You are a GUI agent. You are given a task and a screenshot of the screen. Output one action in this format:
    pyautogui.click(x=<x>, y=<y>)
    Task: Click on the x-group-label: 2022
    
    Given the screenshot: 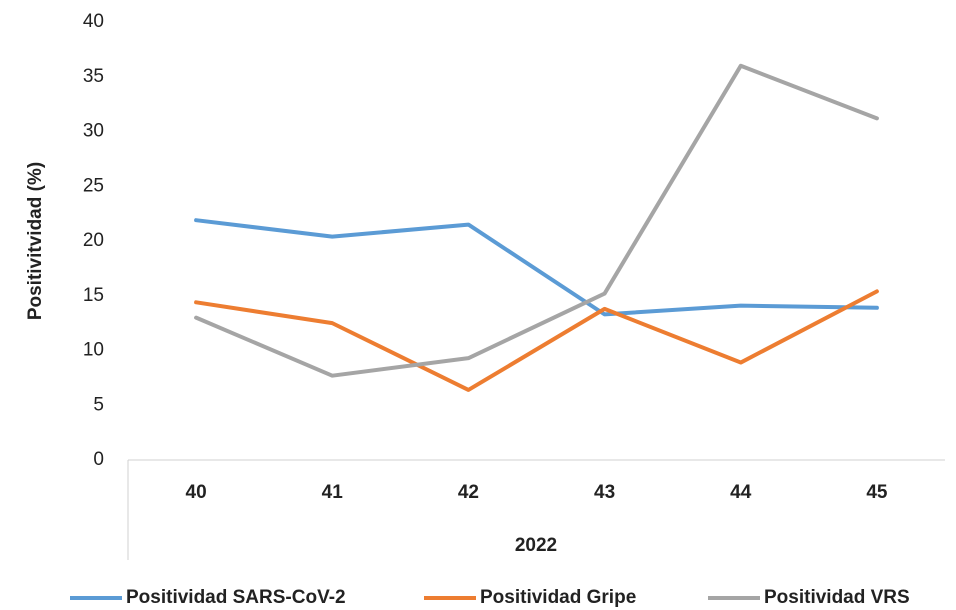 What is the action you would take?
    pyautogui.click(x=536, y=545)
    